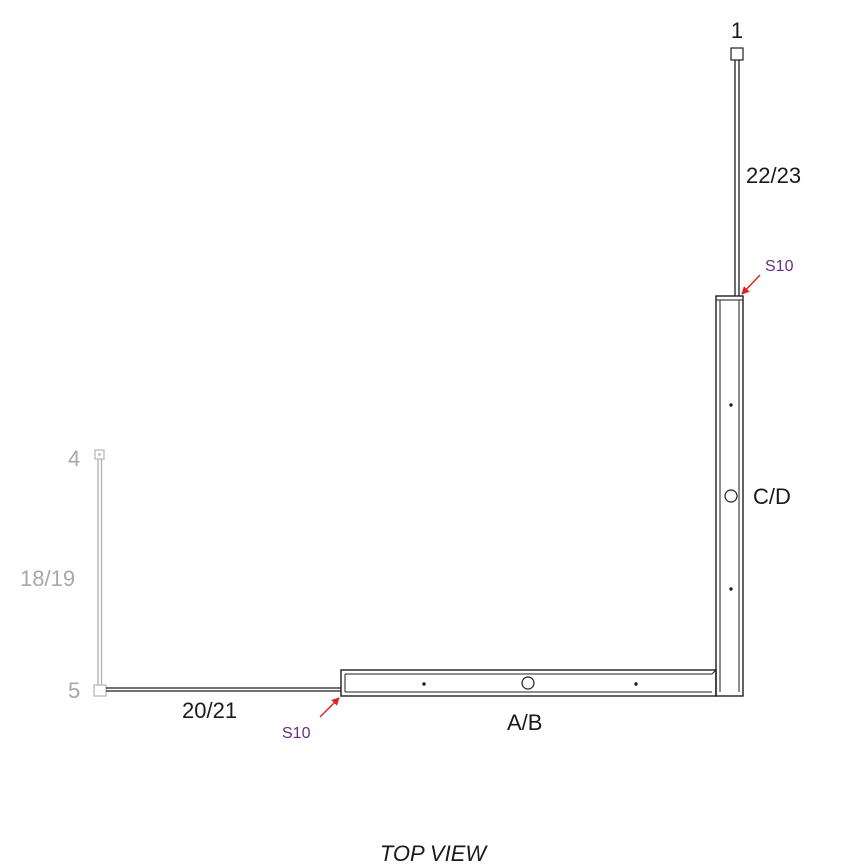 The height and width of the screenshot is (868, 850). I want to click on base-cd-screw-hole-upper, so click(731, 405).